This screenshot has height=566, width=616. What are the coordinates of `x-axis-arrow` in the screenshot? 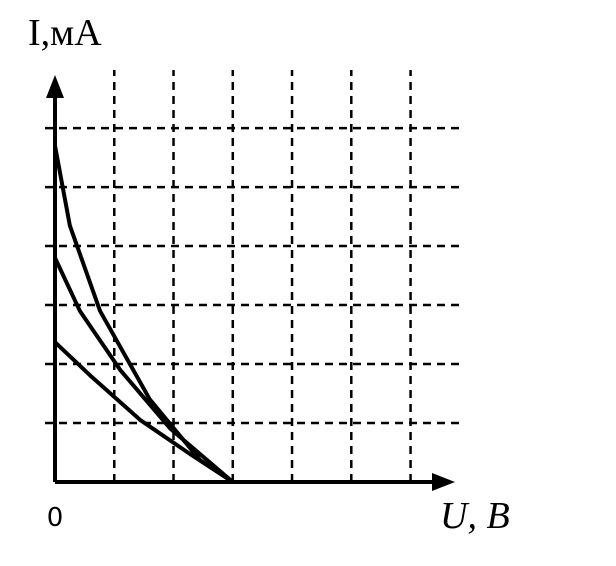 It's located at (443, 482).